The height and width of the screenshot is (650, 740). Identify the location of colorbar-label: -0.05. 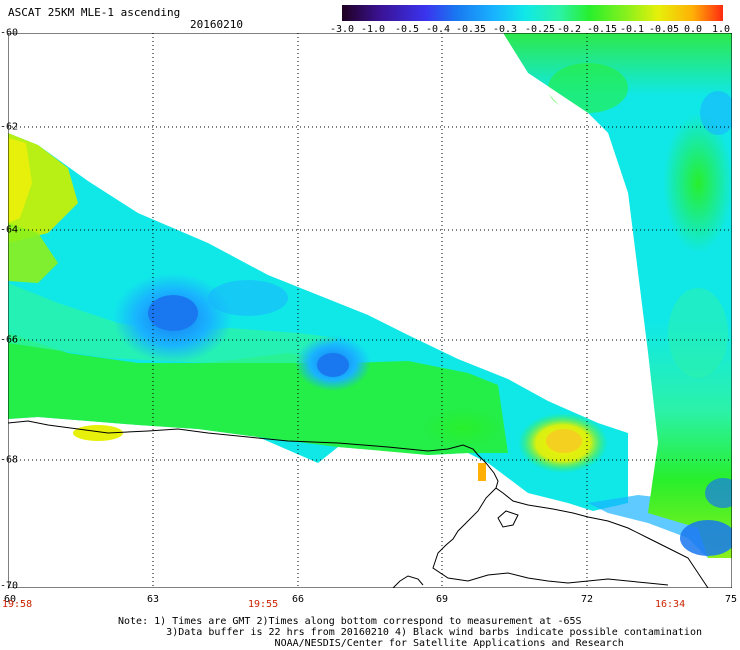
(664, 29).